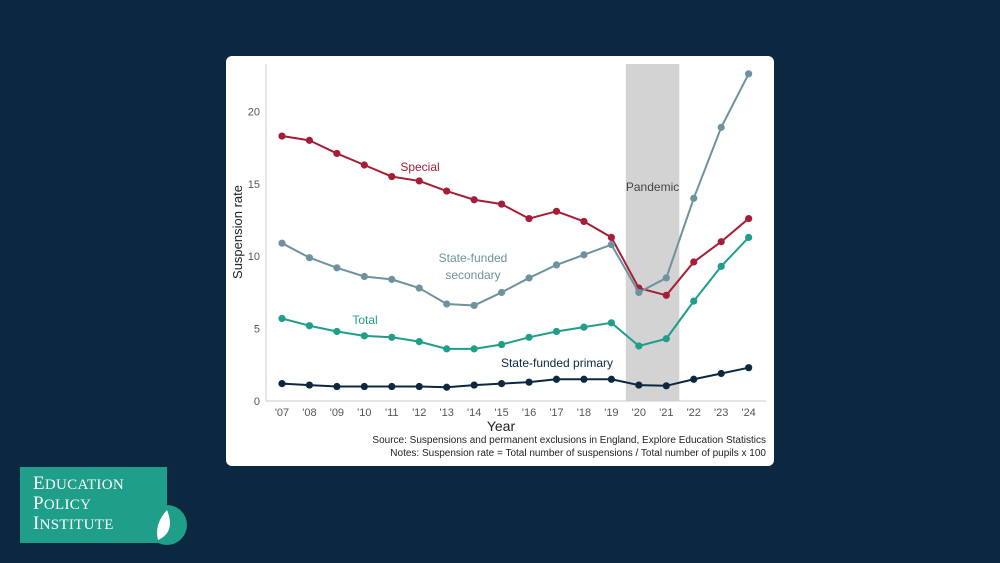  I want to click on series-line-total, so click(515, 293).